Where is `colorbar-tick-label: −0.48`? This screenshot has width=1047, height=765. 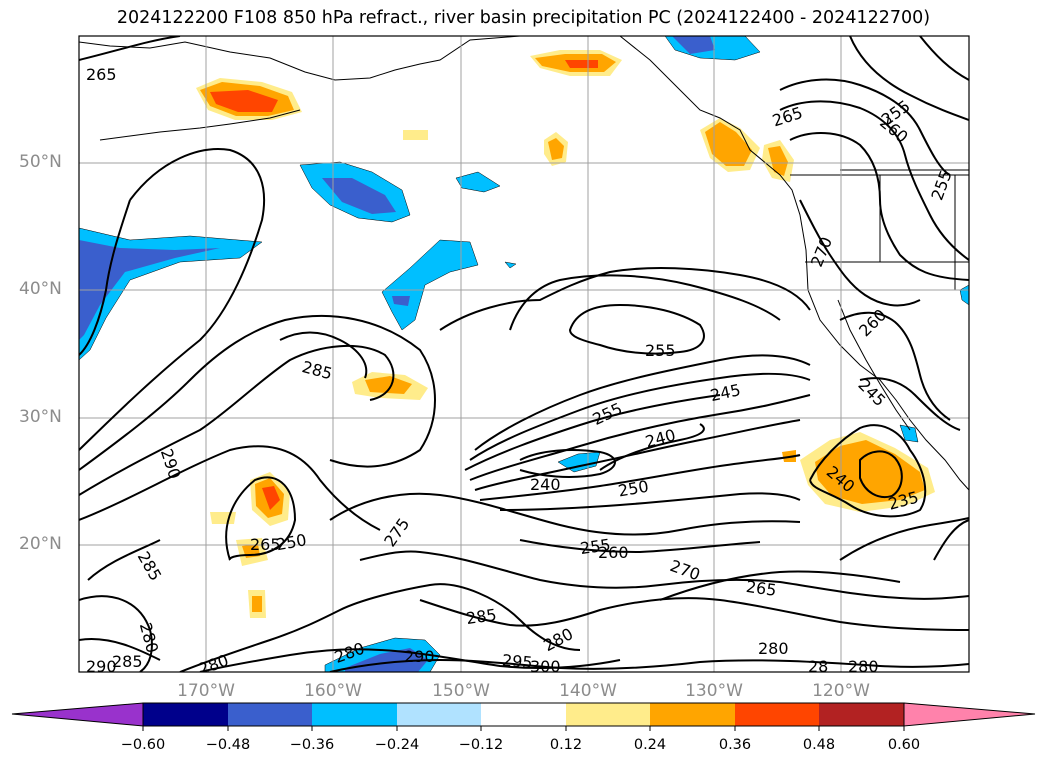
colorbar-tick-label: −0.48 is located at coordinates (228, 745).